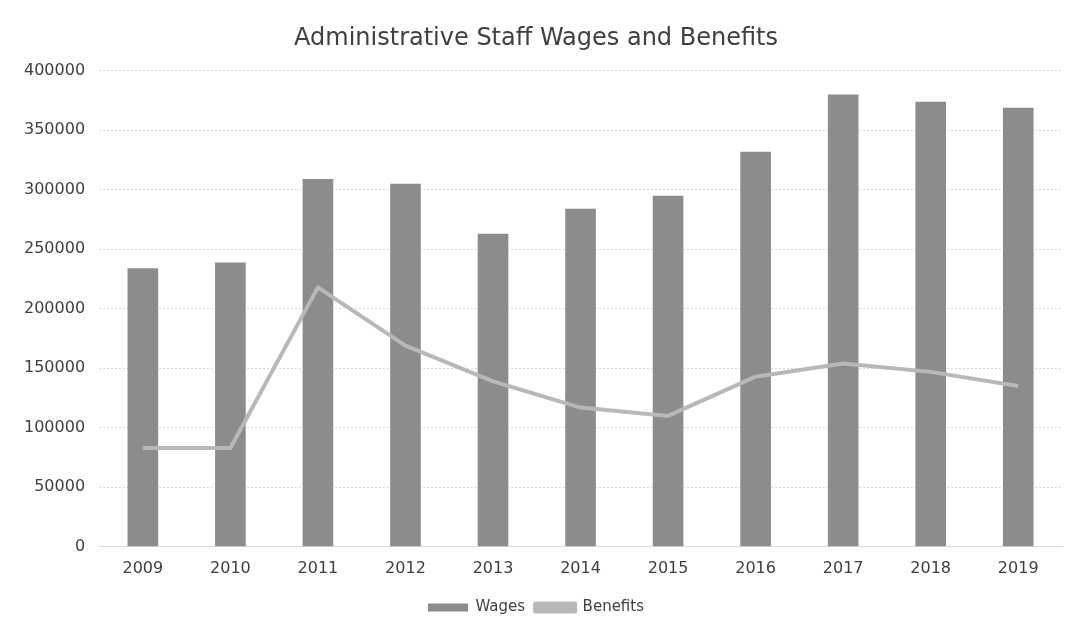 Image resolution: width=1092 pixels, height=635 pixels. Describe the element at coordinates (755, 567) in the screenshot. I see `x-tick-label: 2016` at that location.